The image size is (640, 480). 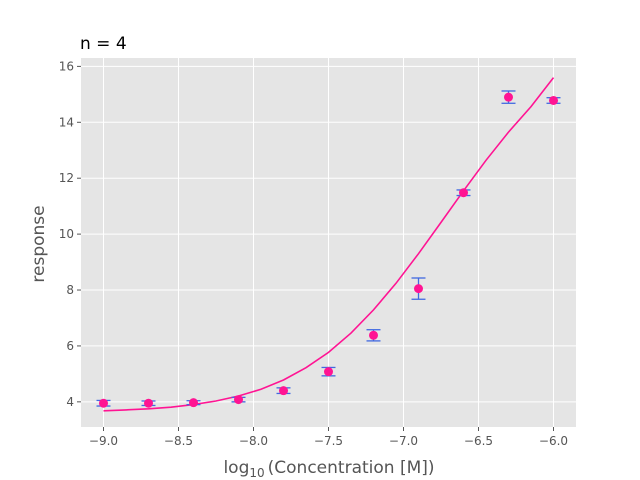 What do you see at coordinates (403, 441) in the screenshot?
I see `x-tick-label: −7.0` at bounding box center [403, 441].